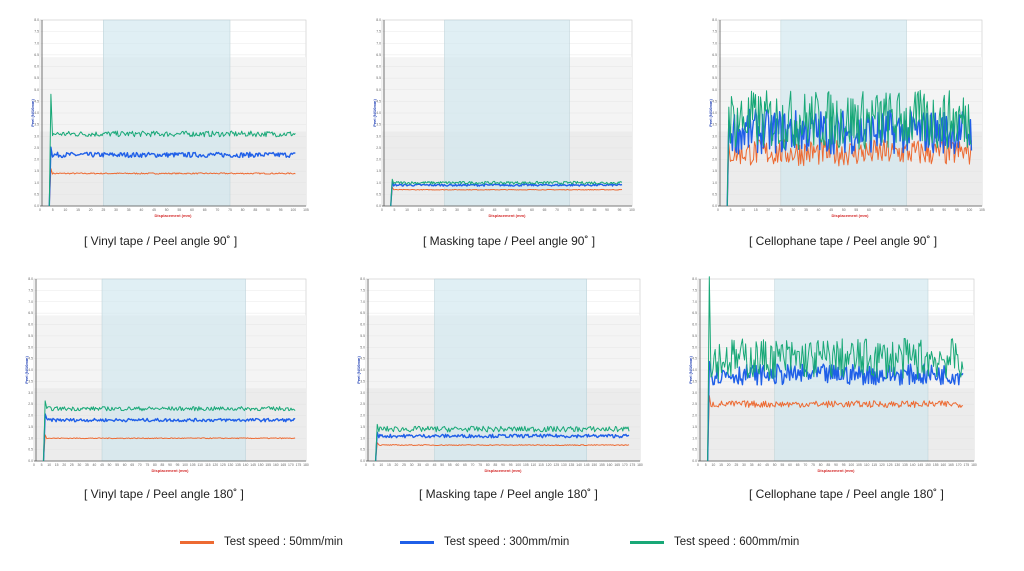  Describe the element at coordinates (299, 465) in the screenshot. I see `x-tick-label: 175` at that location.